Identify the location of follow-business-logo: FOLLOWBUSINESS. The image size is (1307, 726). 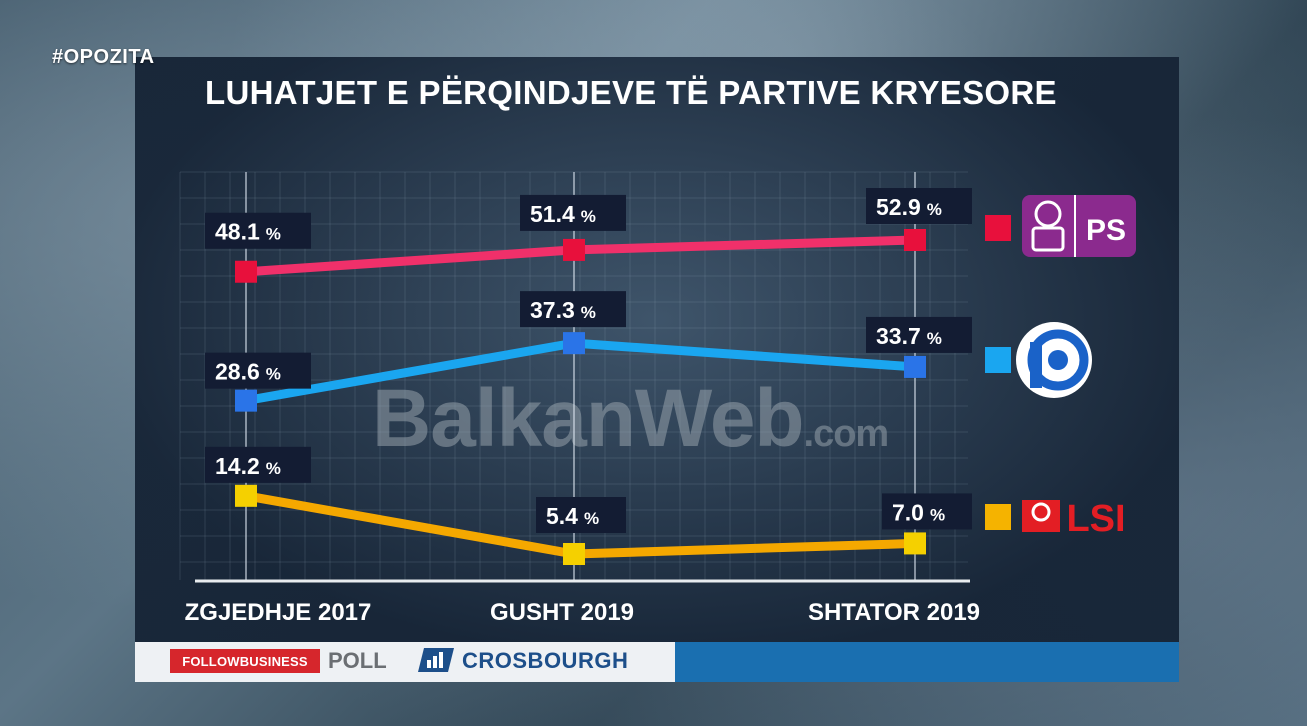
(245, 661).